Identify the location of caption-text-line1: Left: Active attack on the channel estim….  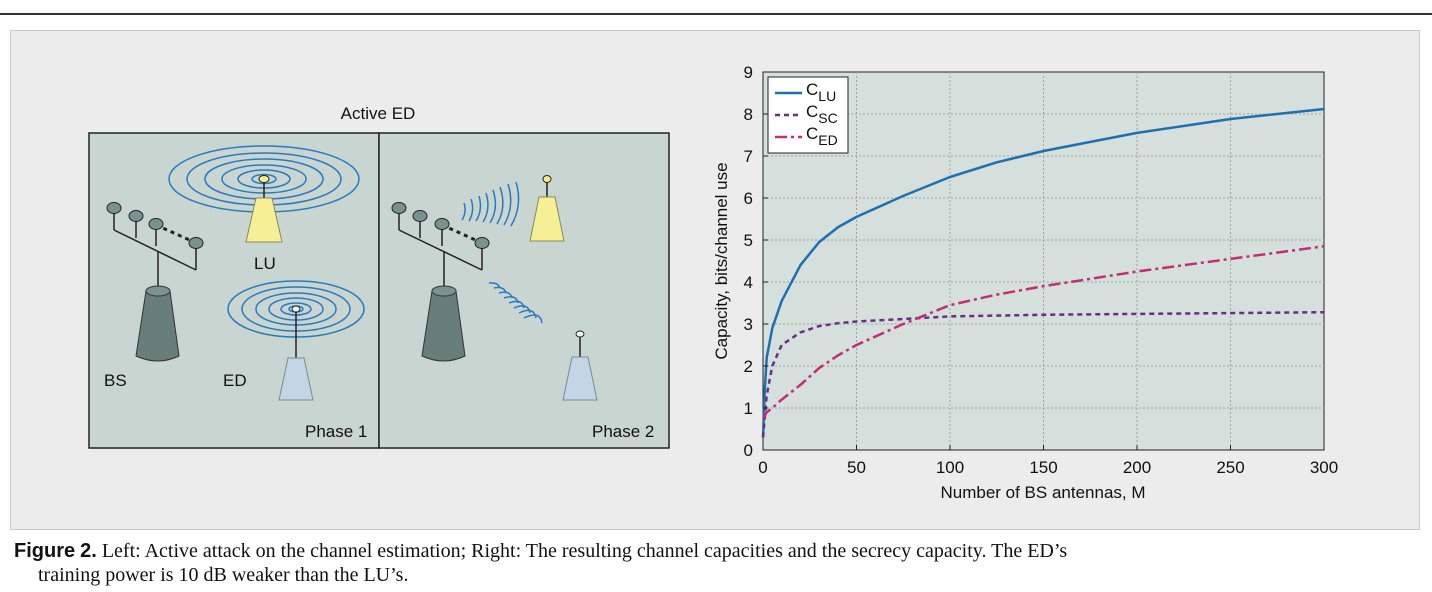
(582, 551).